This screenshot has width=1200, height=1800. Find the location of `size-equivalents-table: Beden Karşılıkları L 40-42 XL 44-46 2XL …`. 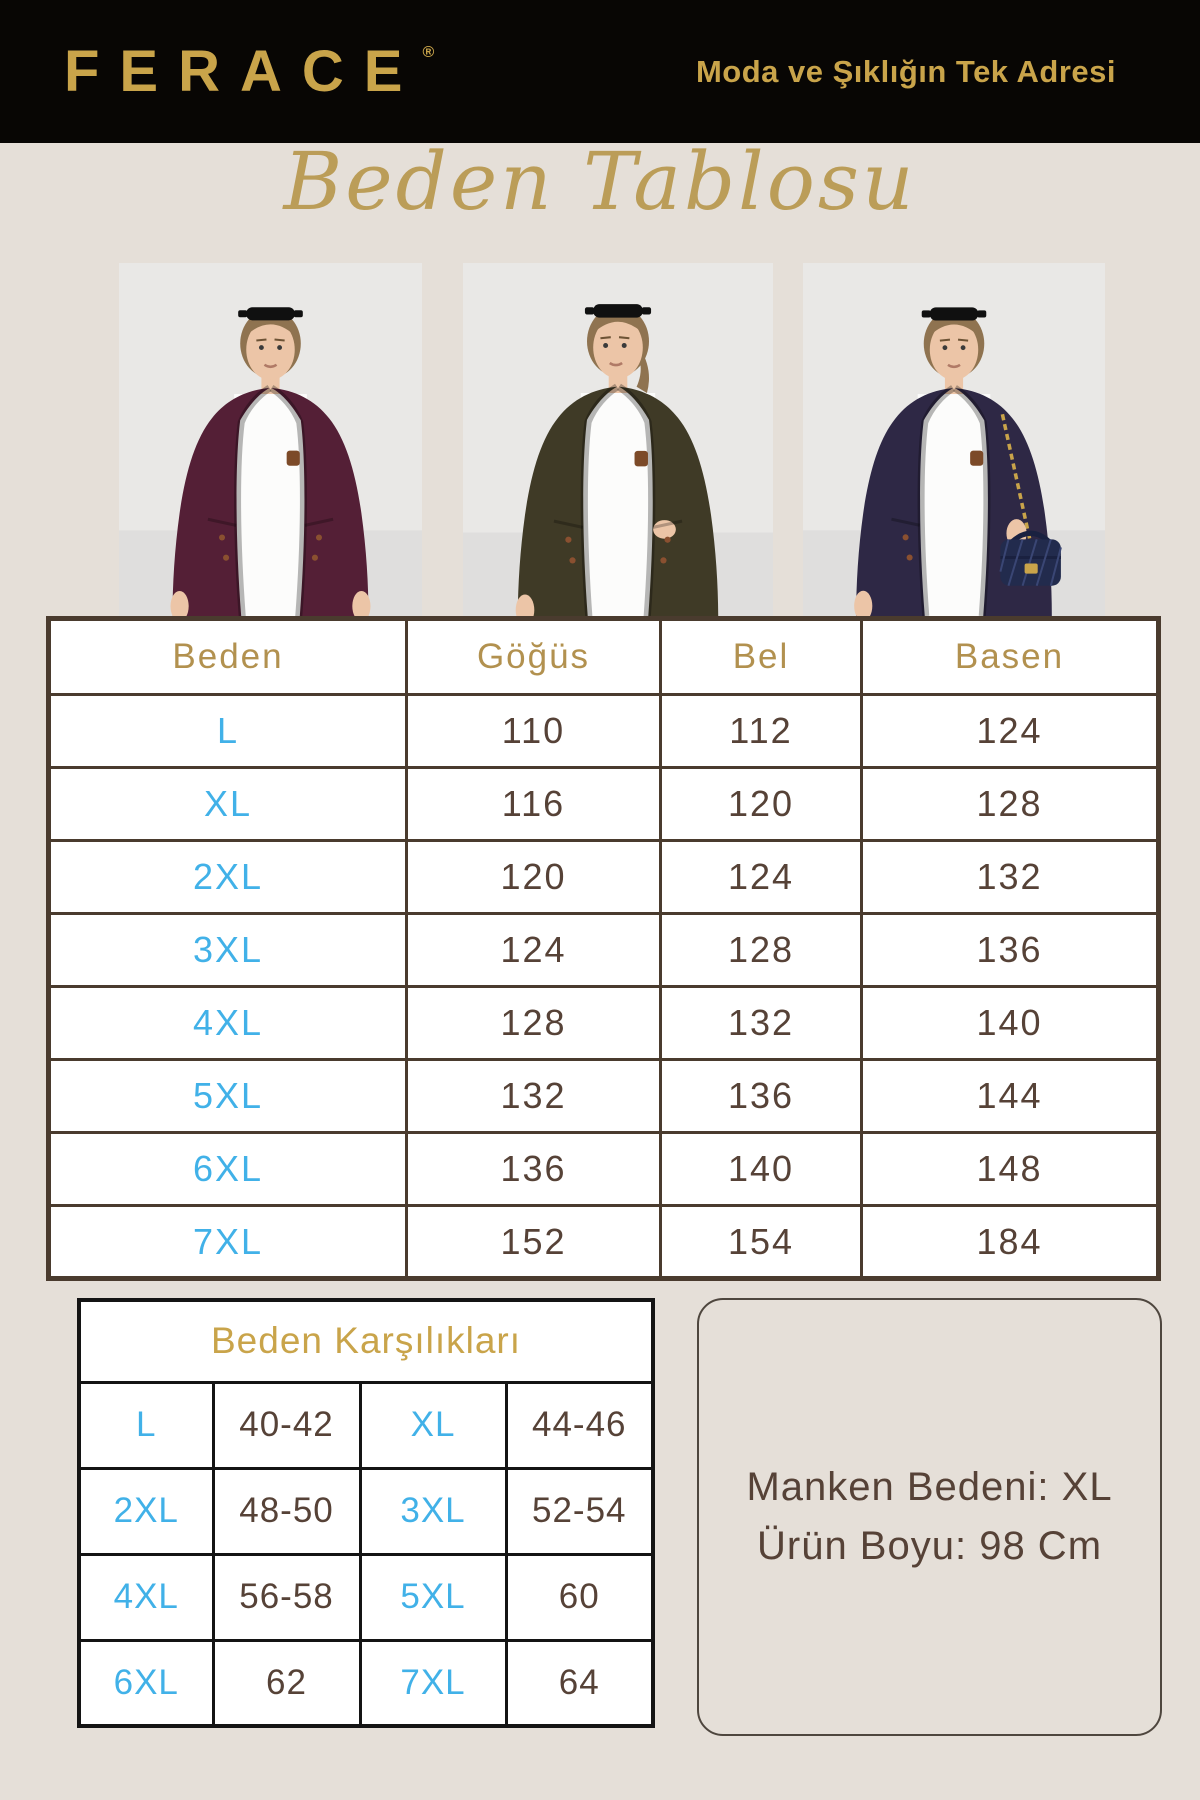

size-equivalents-table: Beden Karşılıkları L 40-42 XL 44-46 2XL … is located at coordinates (366, 1513).